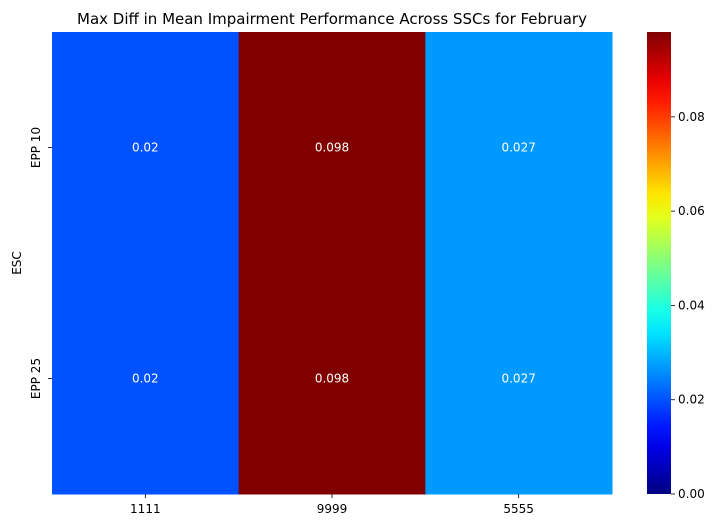  I want to click on colorbar-tick-label: 0.08, so click(691, 117).